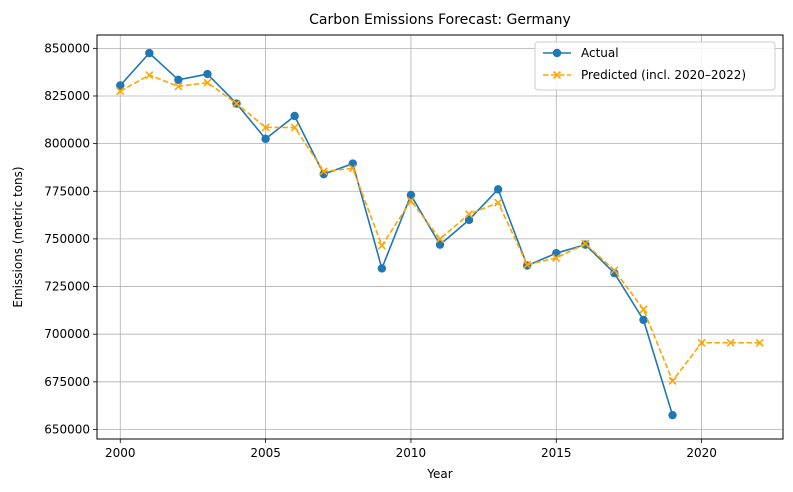 The image size is (793, 492). What do you see at coordinates (67, 287) in the screenshot?
I see `y-tick-label: 725000` at bounding box center [67, 287].